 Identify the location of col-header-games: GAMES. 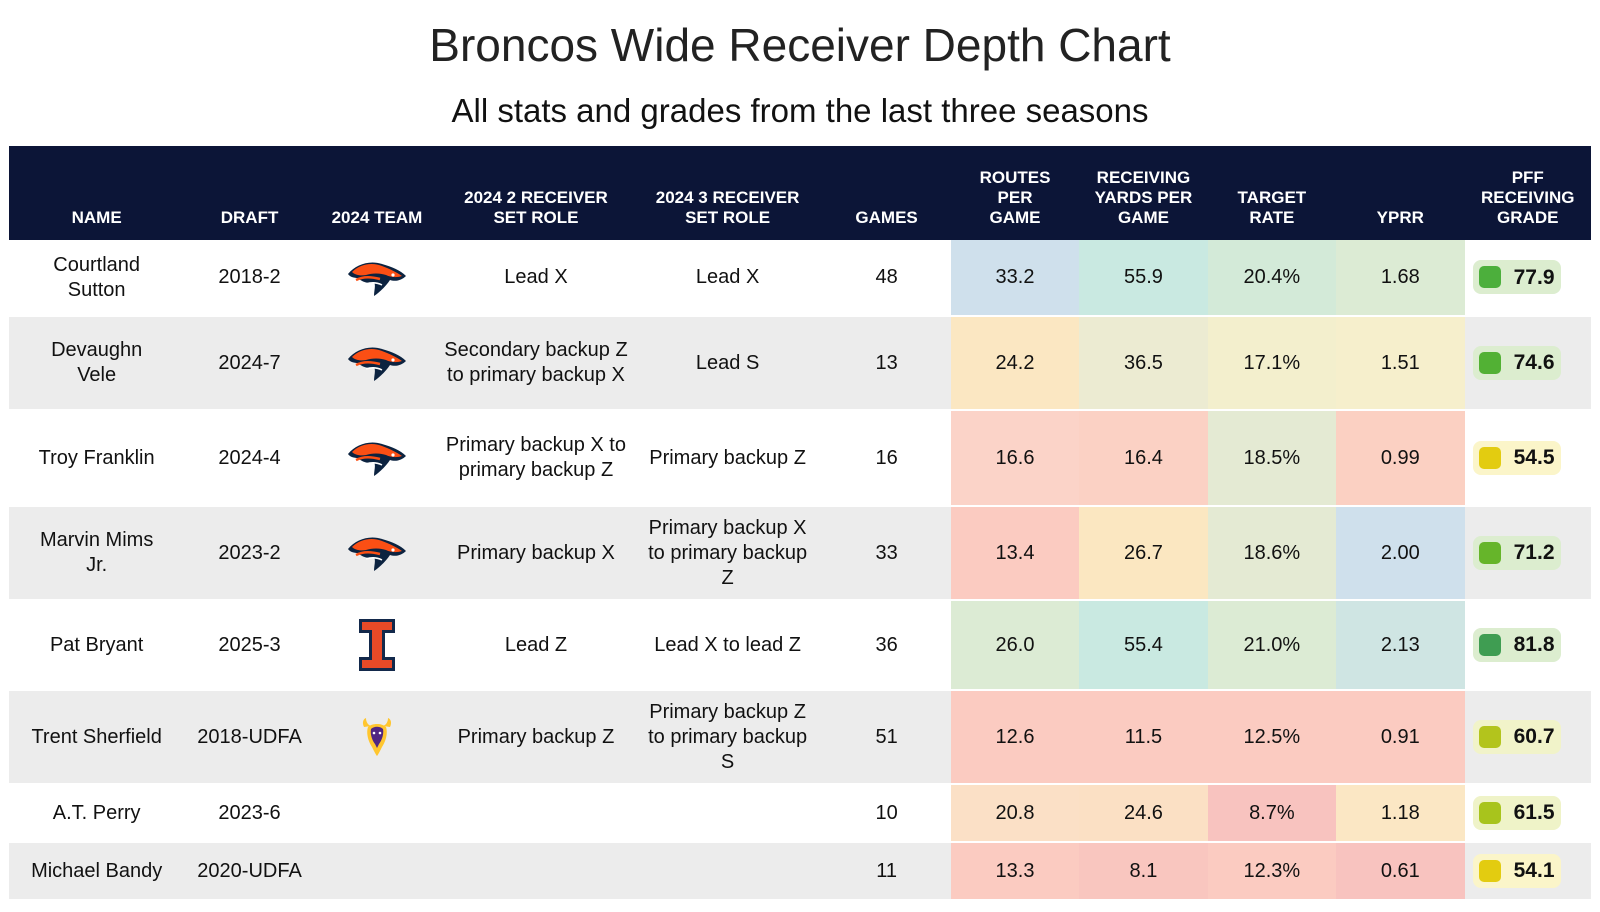
(886, 193).